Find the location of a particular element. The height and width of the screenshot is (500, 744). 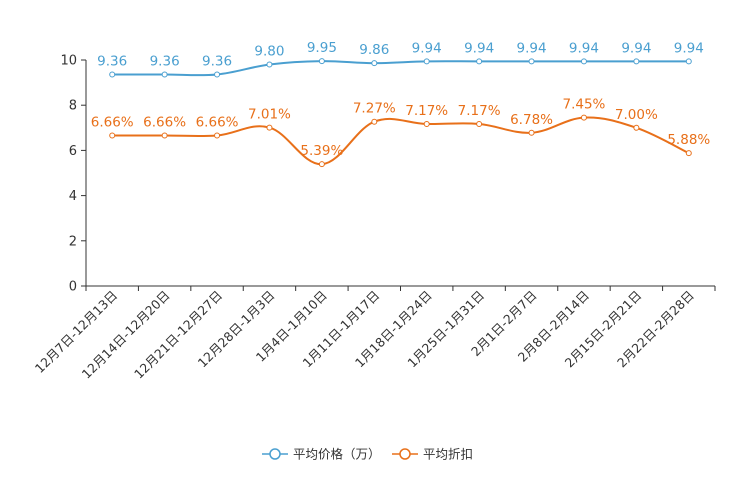

data-label: 7.00% is located at coordinates (636, 115).